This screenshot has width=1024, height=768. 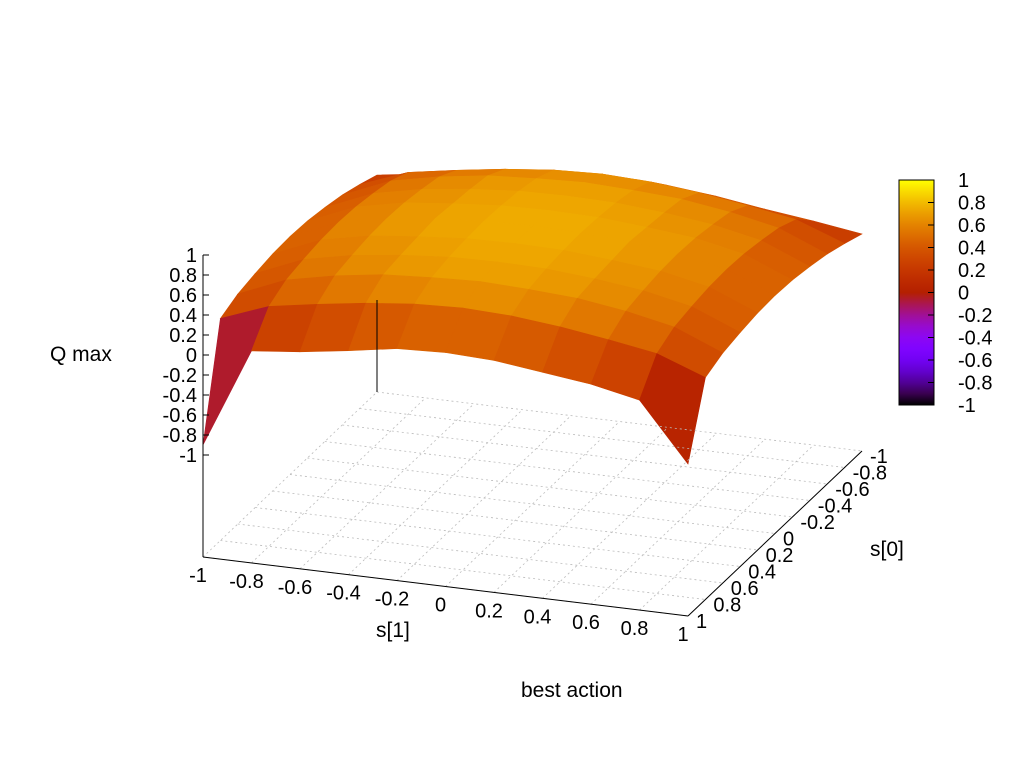 What do you see at coordinates (180, 436) in the screenshot?
I see `z-tick-label: -0.8` at bounding box center [180, 436].